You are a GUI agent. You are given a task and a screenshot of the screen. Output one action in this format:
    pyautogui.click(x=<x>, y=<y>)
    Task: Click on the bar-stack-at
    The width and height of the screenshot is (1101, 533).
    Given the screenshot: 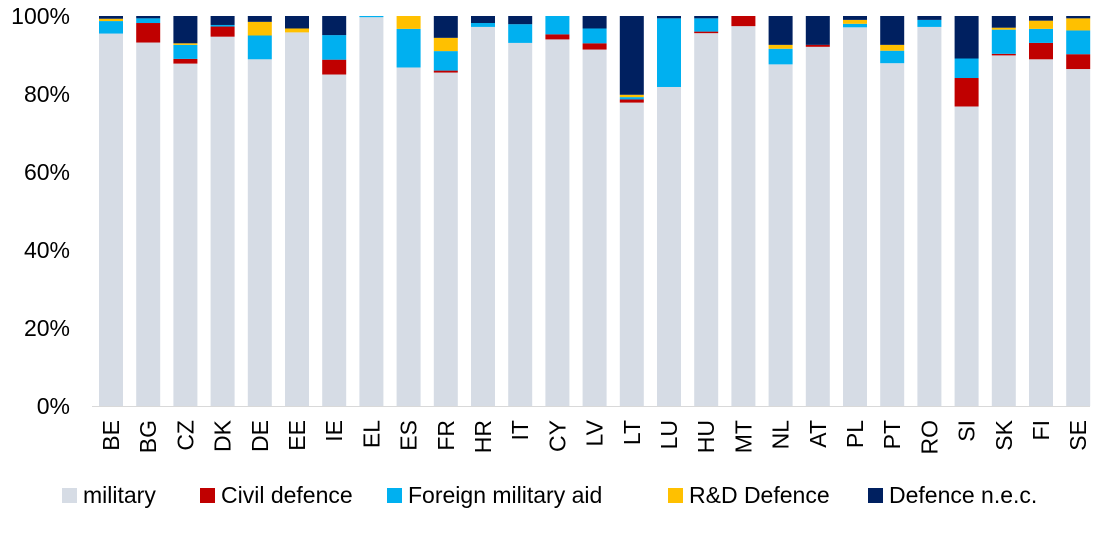 What is the action you would take?
    pyautogui.click(x=817, y=211)
    